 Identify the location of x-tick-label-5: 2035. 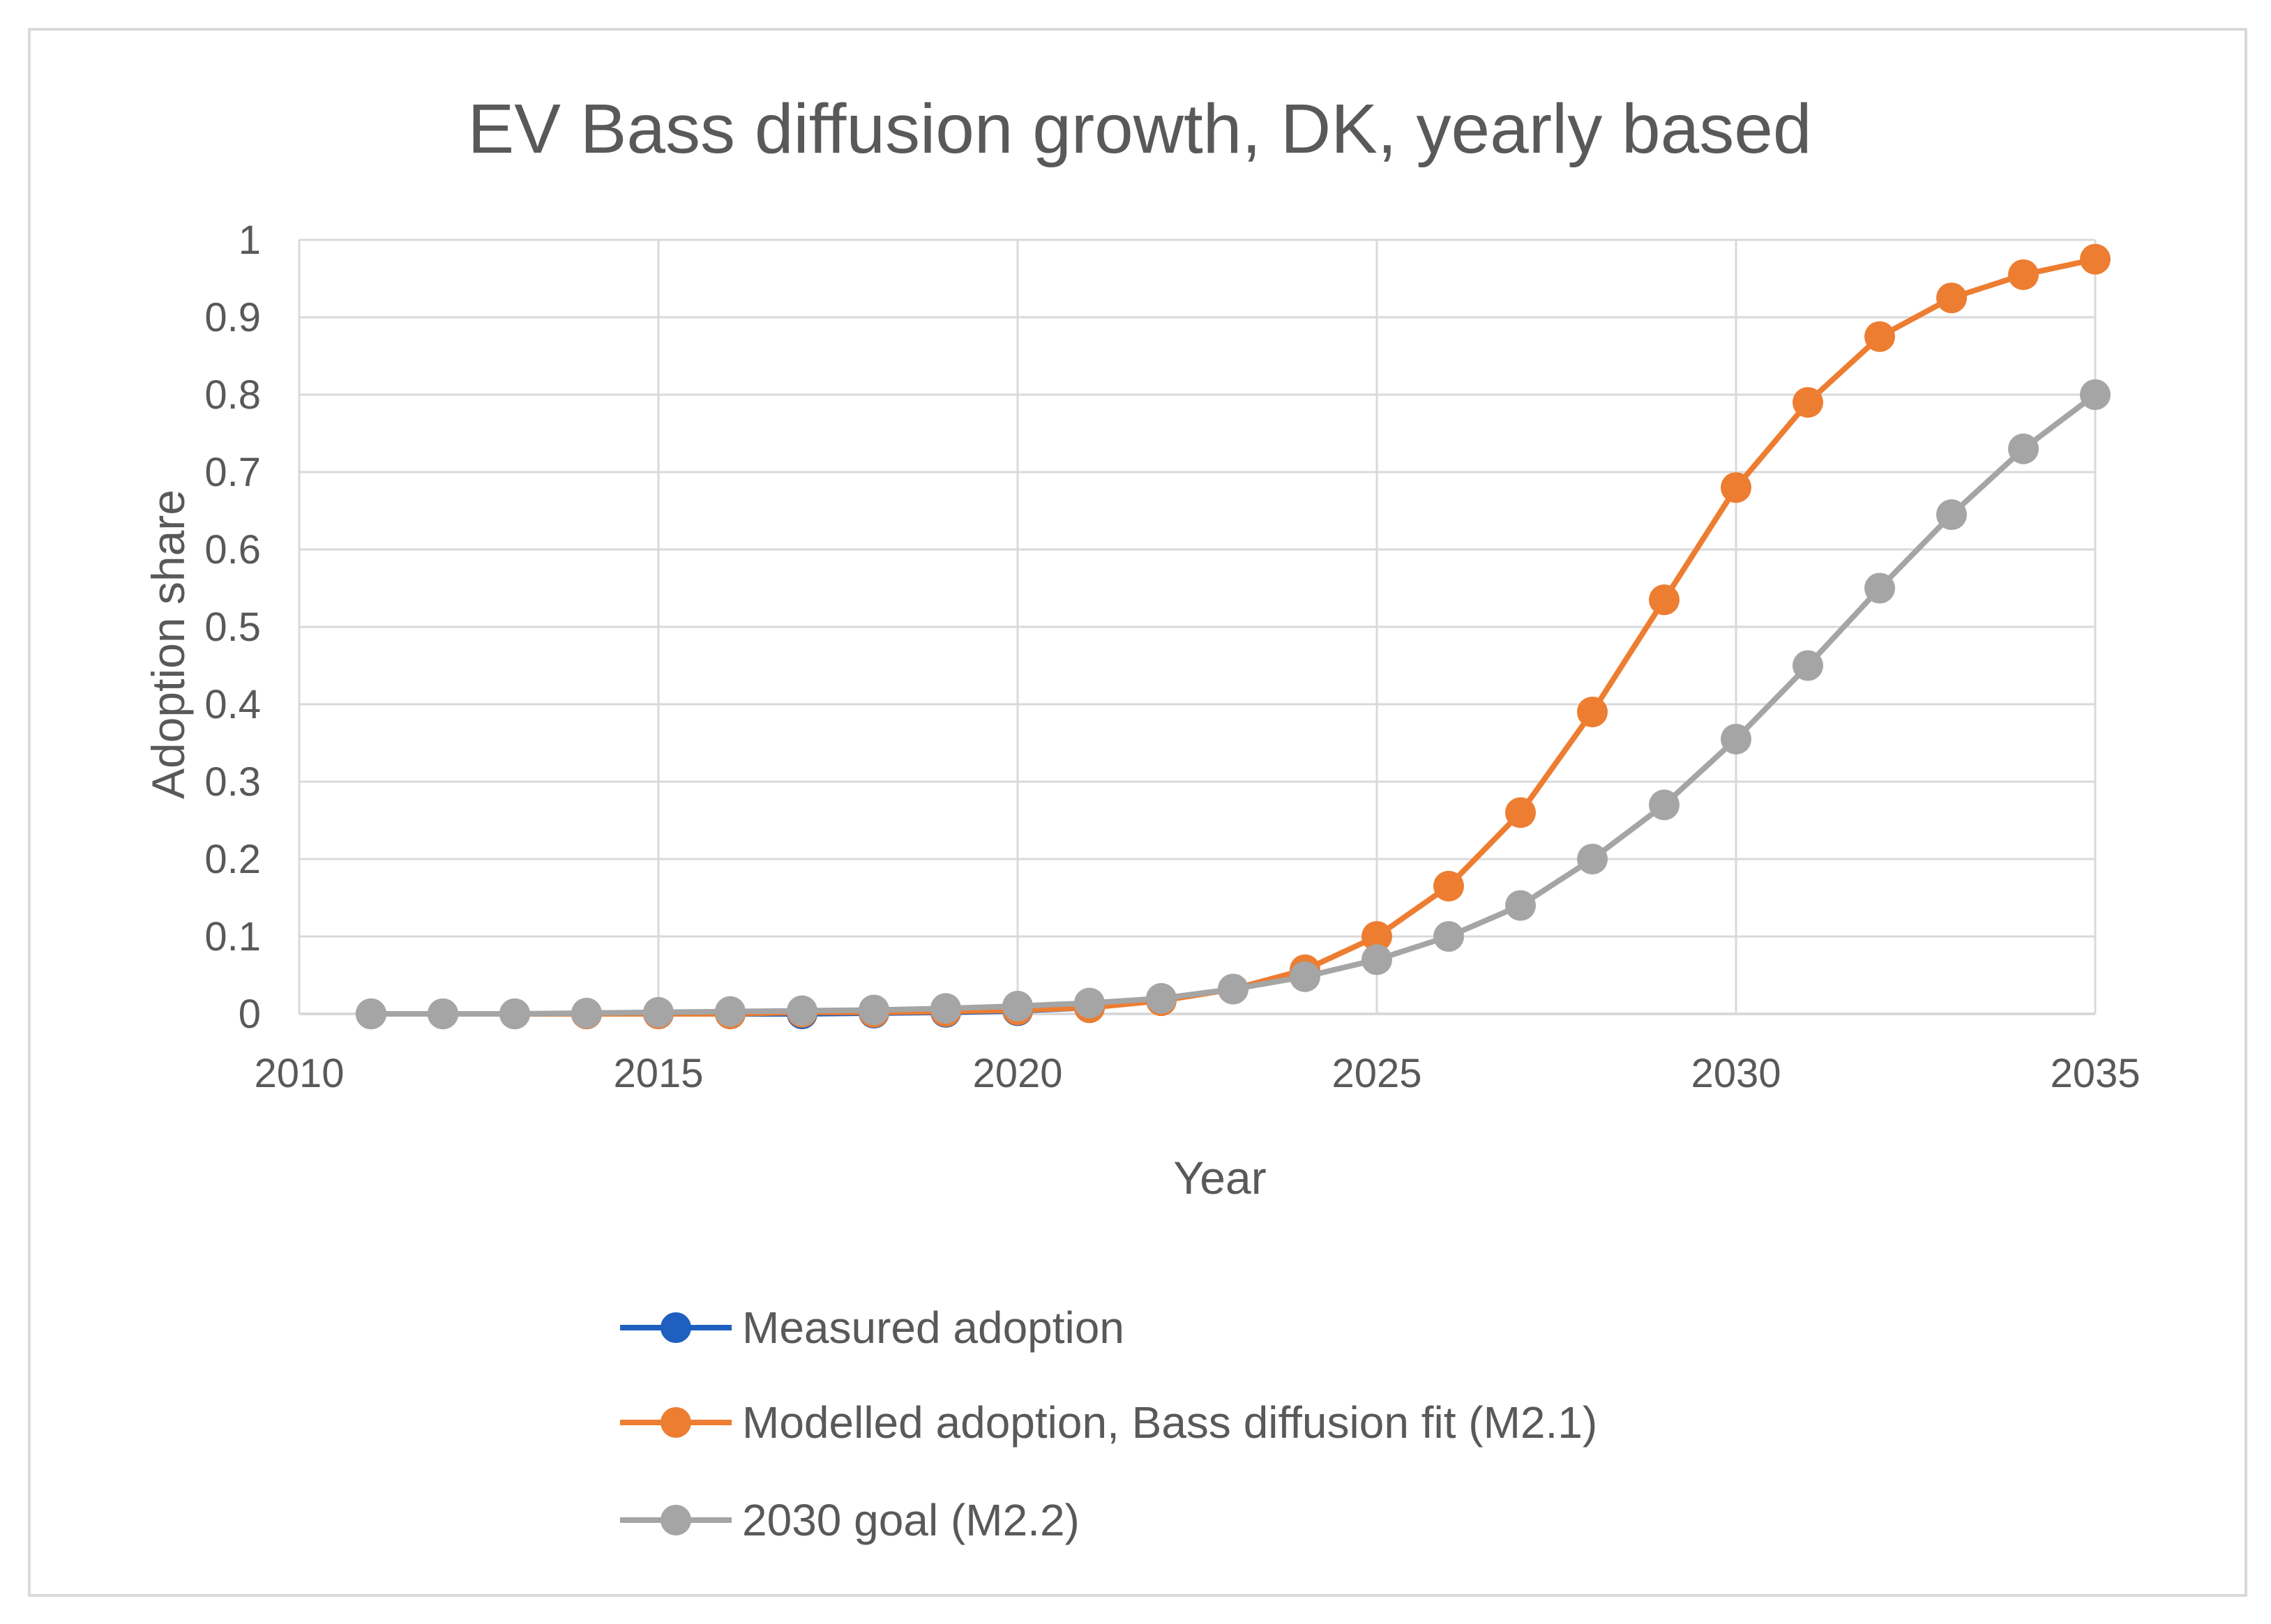
(2095, 1073).